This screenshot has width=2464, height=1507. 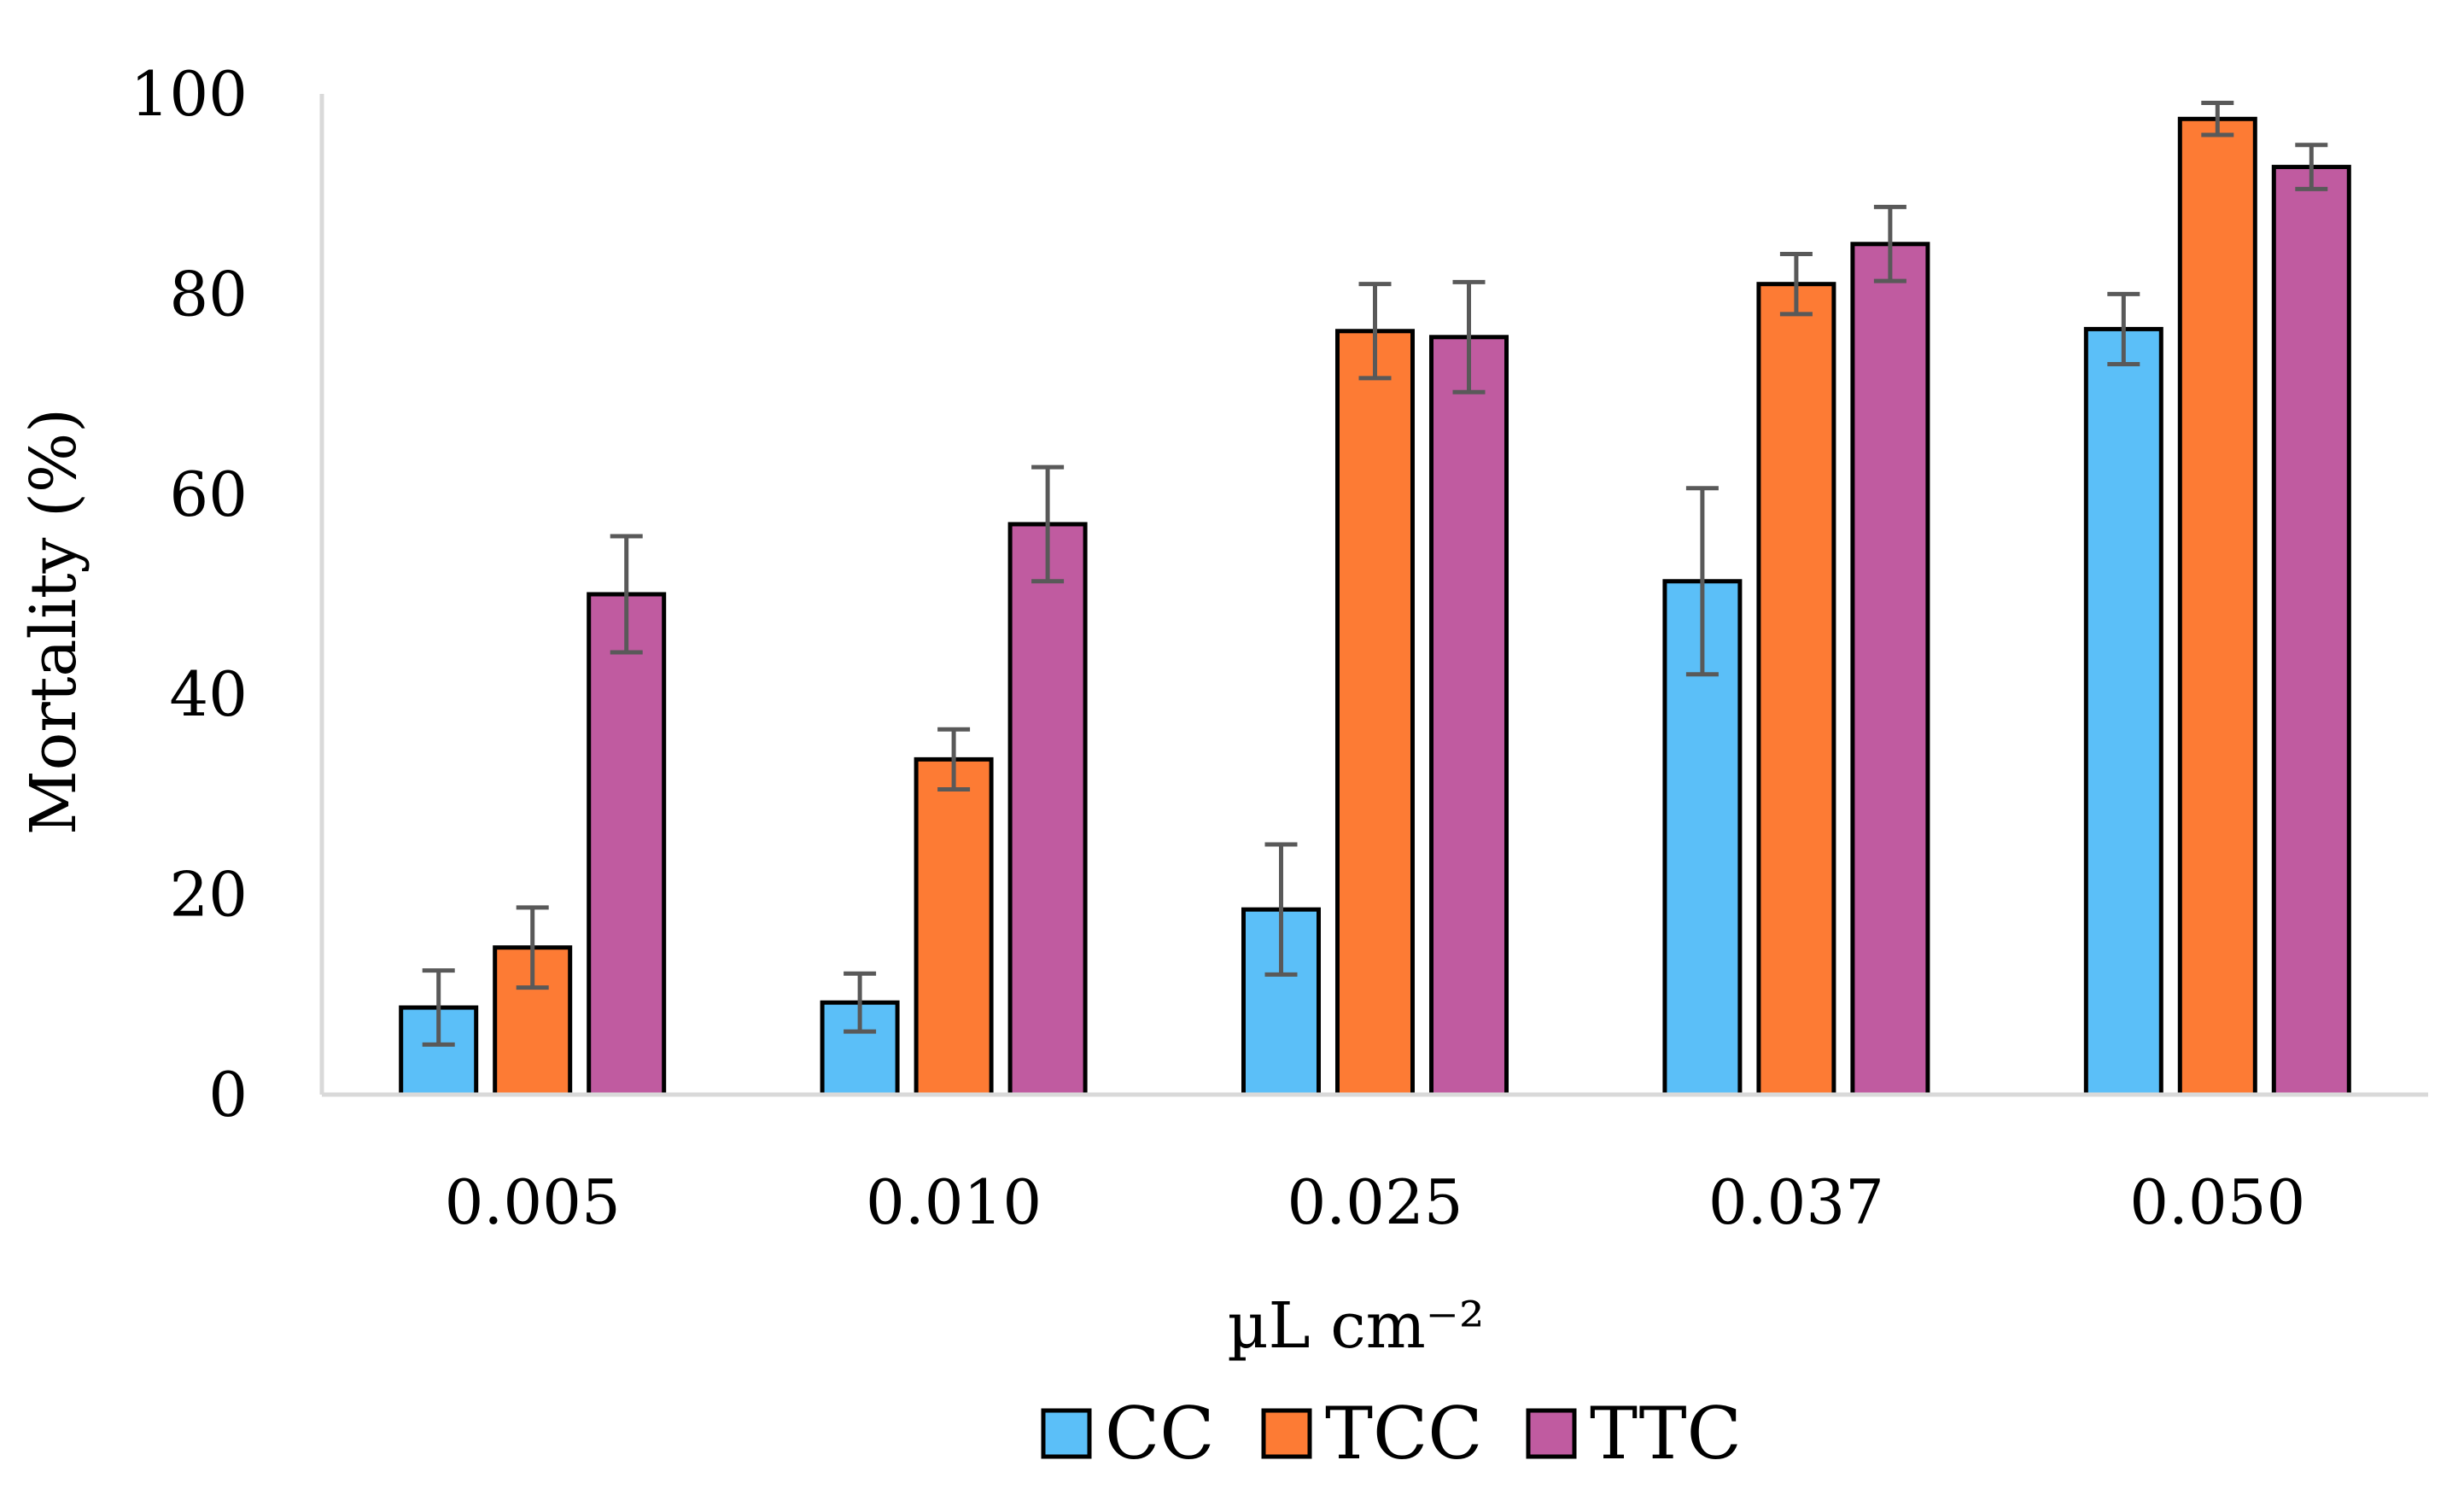 What do you see at coordinates (1287, 1433) in the screenshot?
I see `legend-swatch-tcc` at bounding box center [1287, 1433].